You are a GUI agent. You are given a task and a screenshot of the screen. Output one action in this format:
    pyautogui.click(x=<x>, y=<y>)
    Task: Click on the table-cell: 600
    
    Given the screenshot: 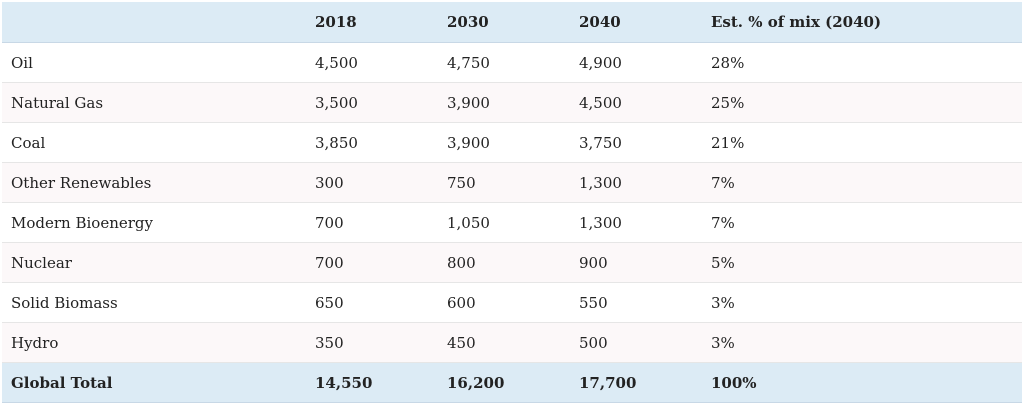 What is the action you would take?
    pyautogui.click(x=504, y=302)
    